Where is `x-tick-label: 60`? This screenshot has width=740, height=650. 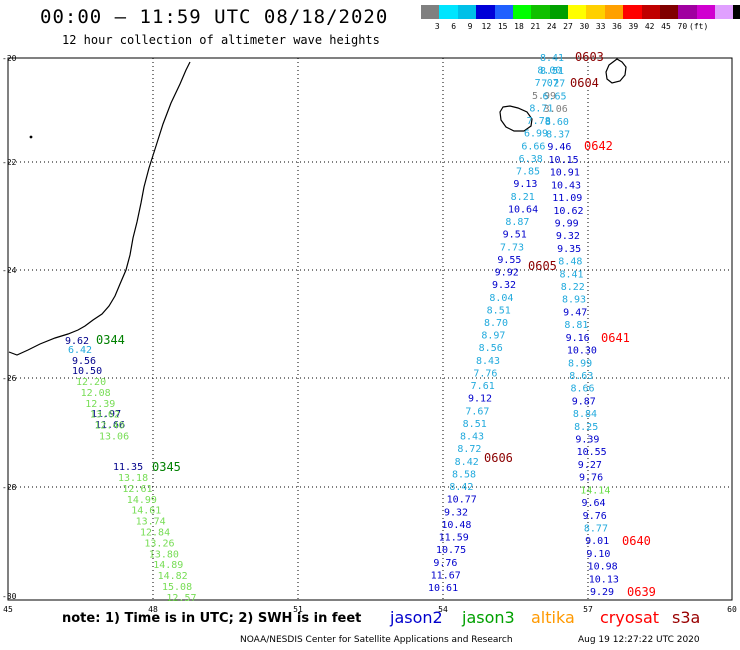
x-tick-label: 60 is located at coordinates (732, 609).